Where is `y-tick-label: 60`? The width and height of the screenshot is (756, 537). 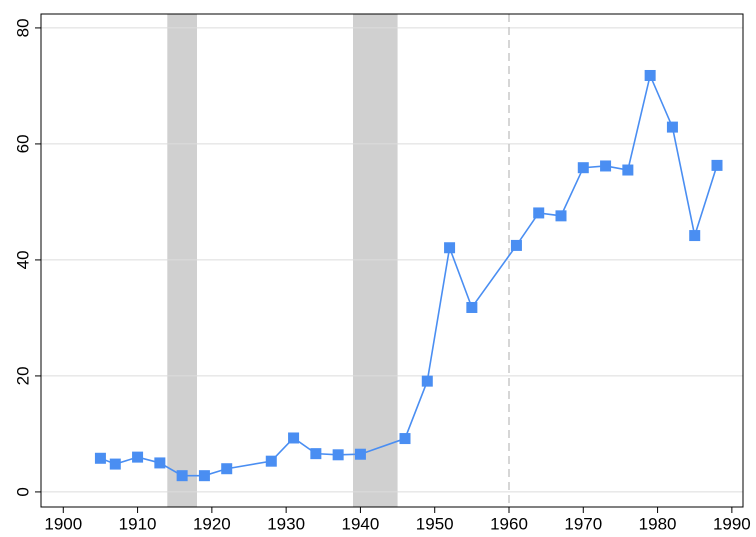
y-tick-label: 60 is located at coordinates (22, 143).